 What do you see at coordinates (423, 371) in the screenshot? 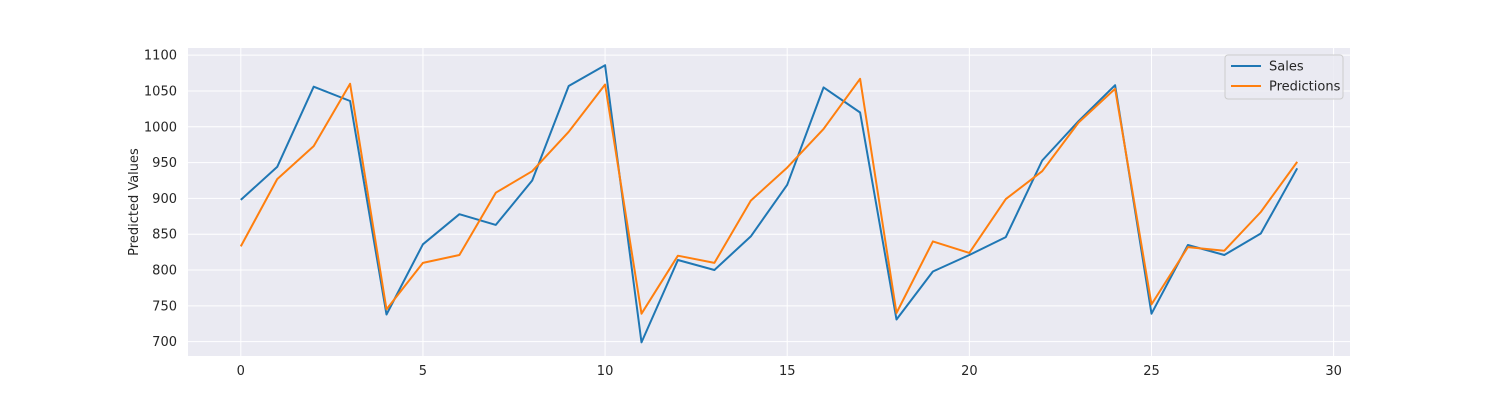
I see `x-tick-label: 5` at bounding box center [423, 371].